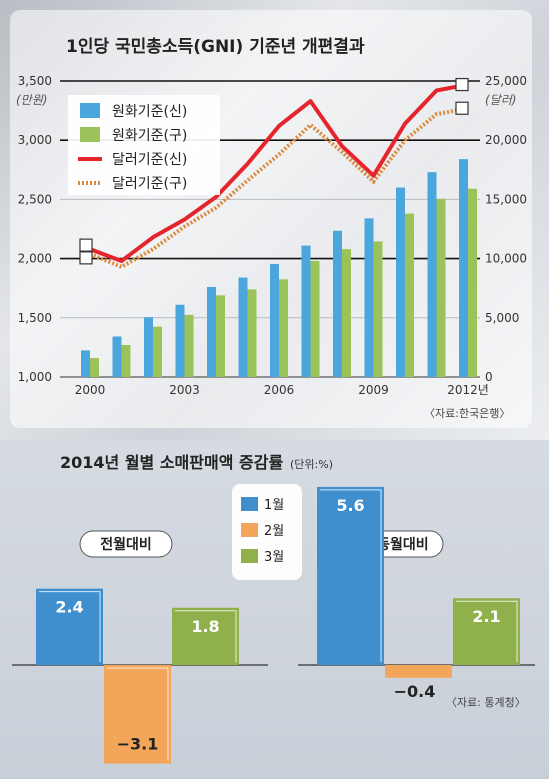  Describe the element at coordinates (311, 464) in the screenshot. I see `retail-unit-label: (단위:%)` at that location.